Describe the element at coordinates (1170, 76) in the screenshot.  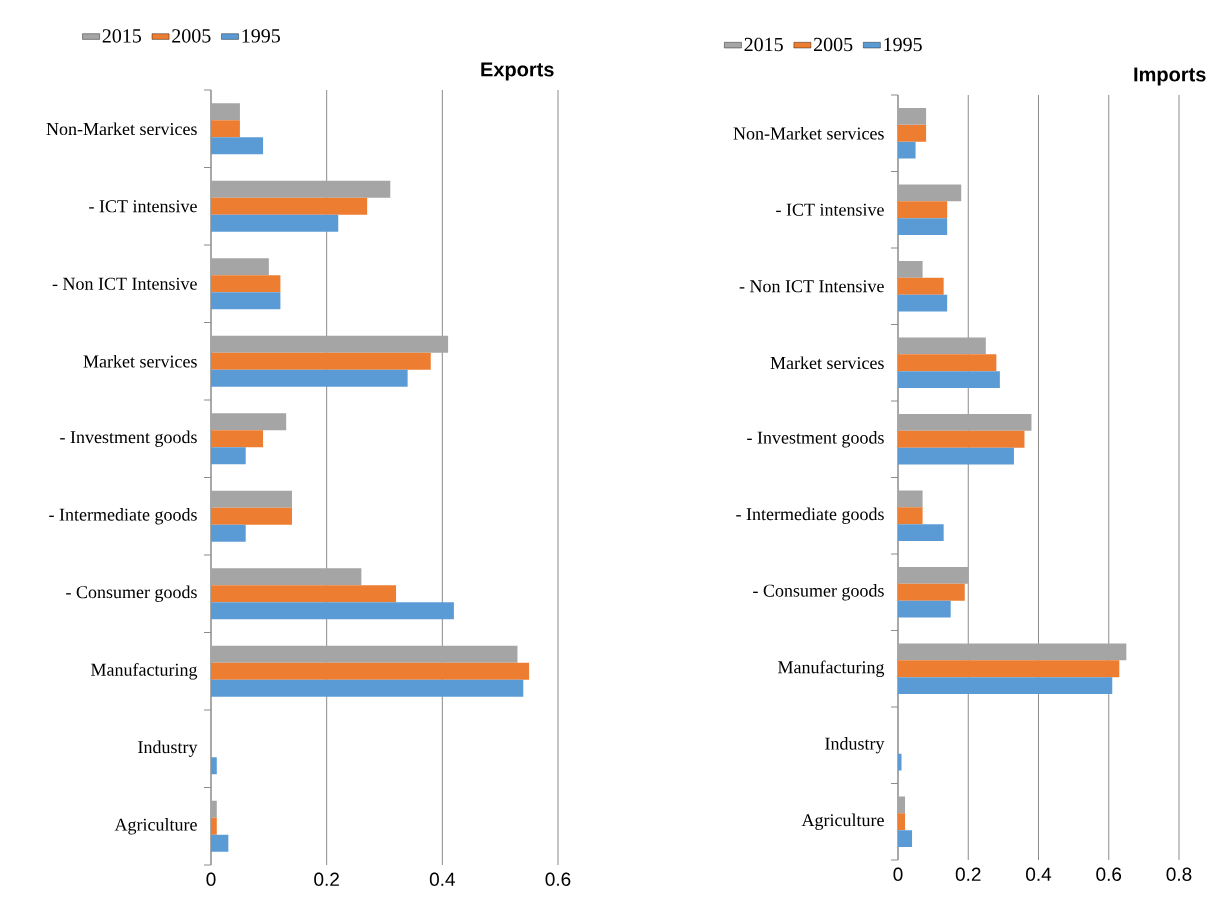
I see `chart-title: Imports` at that location.